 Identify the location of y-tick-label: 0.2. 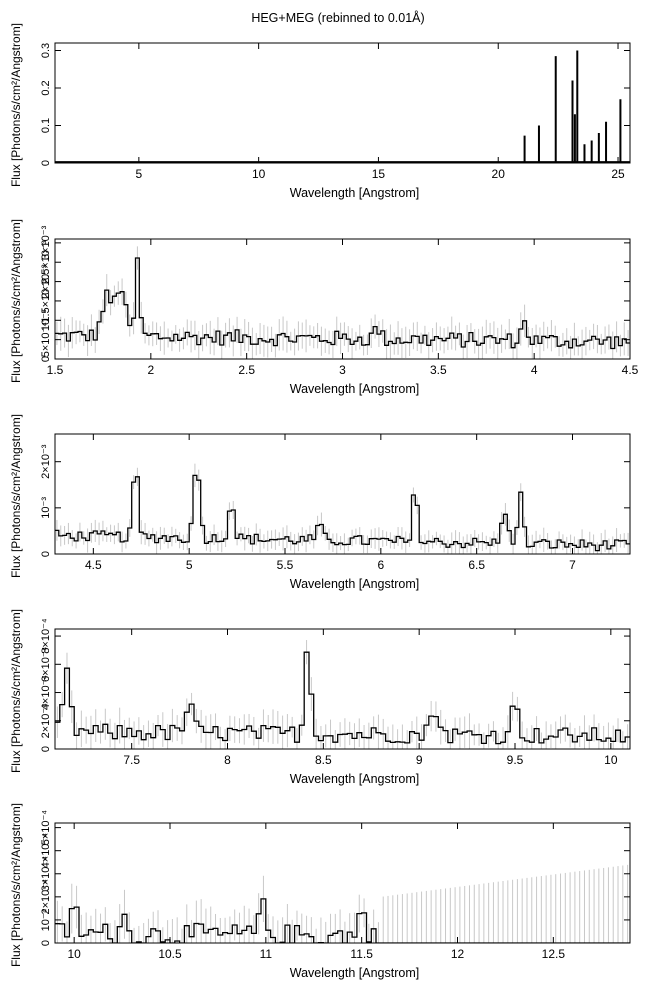
(46, 87).